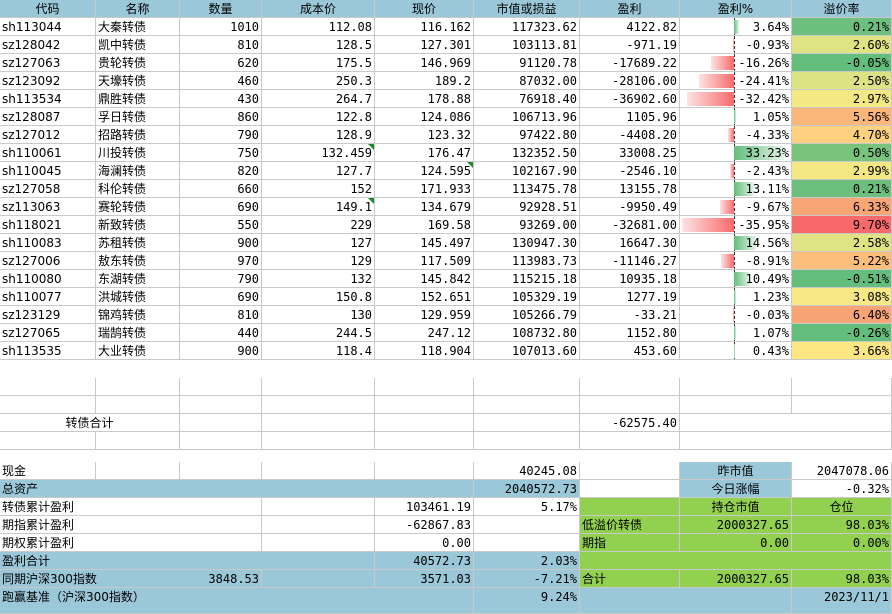  Describe the element at coordinates (221, 579) in the screenshot. I see `hs300-start: 3848.53` at that location.